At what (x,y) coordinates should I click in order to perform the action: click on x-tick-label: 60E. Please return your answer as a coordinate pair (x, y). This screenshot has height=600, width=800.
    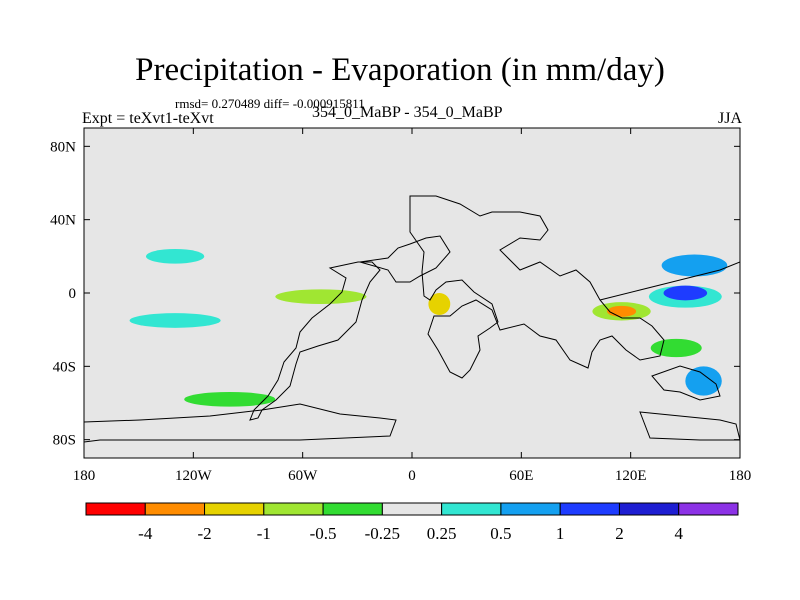
    Looking at the image, I should click on (521, 476).